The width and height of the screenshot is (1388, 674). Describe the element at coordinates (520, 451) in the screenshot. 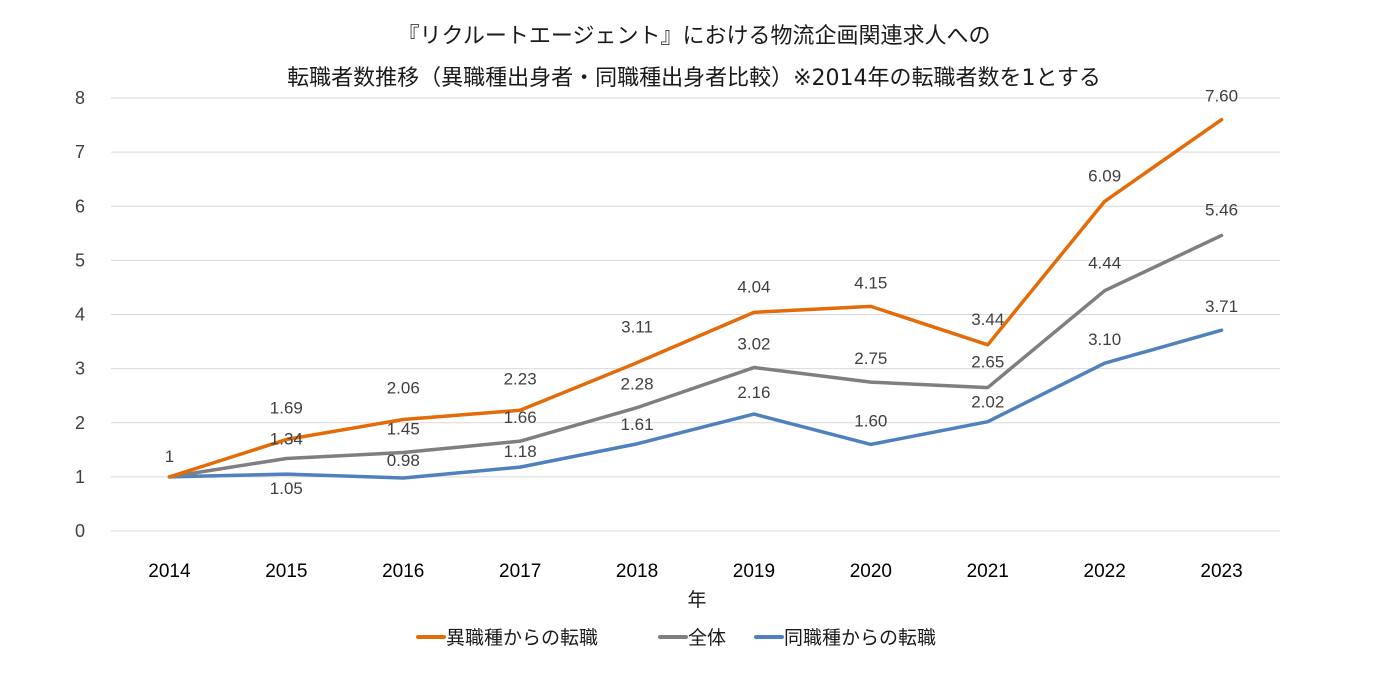

I see `data-label: 1.18` at that location.